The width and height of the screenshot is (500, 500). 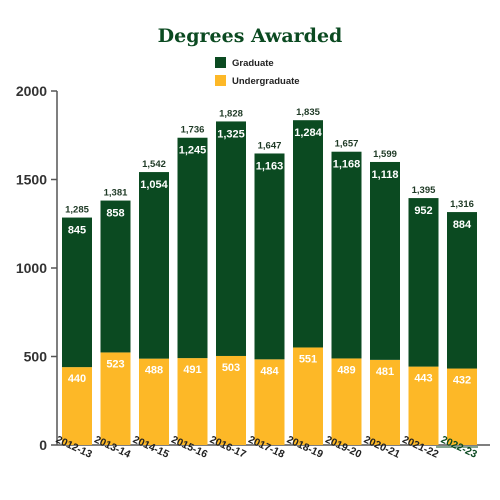 I want to click on graduate-value-label: 1,118, so click(x=385, y=175).